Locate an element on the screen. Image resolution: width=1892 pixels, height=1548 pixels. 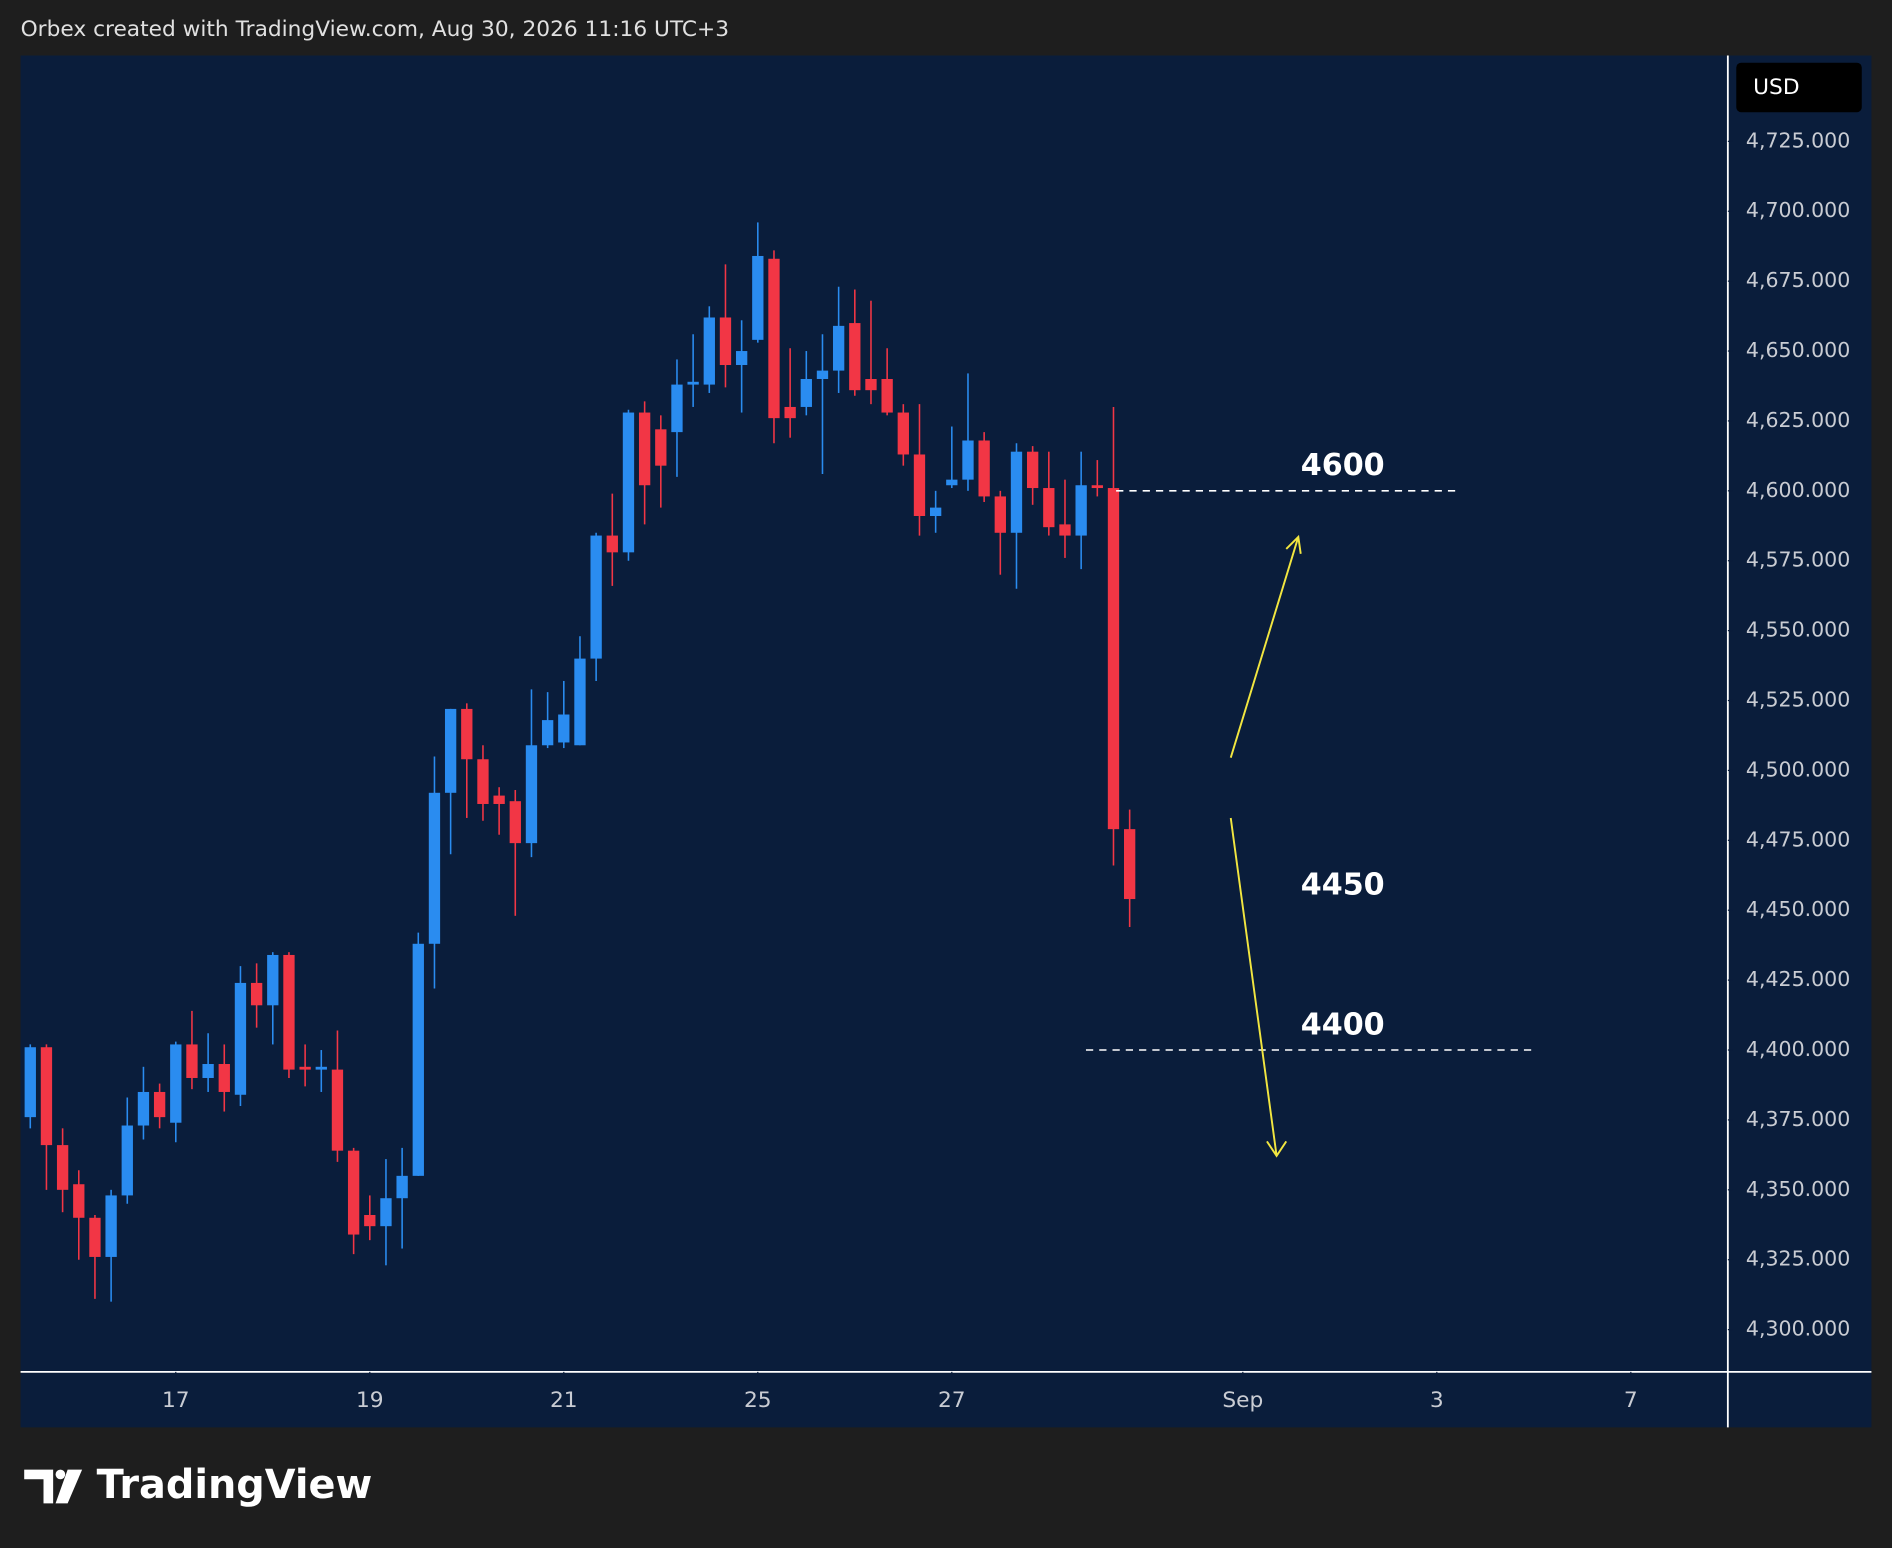
y-tick-label: 4,650.000 is located at coordinates (1798, 350).